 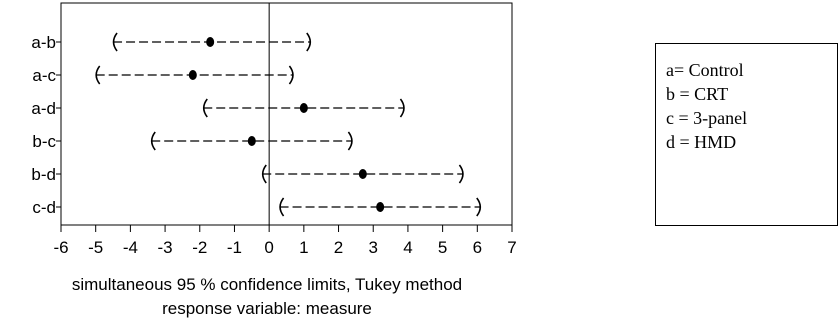 I want to click on x-tick-label: 0, so click(x=268, y=247).